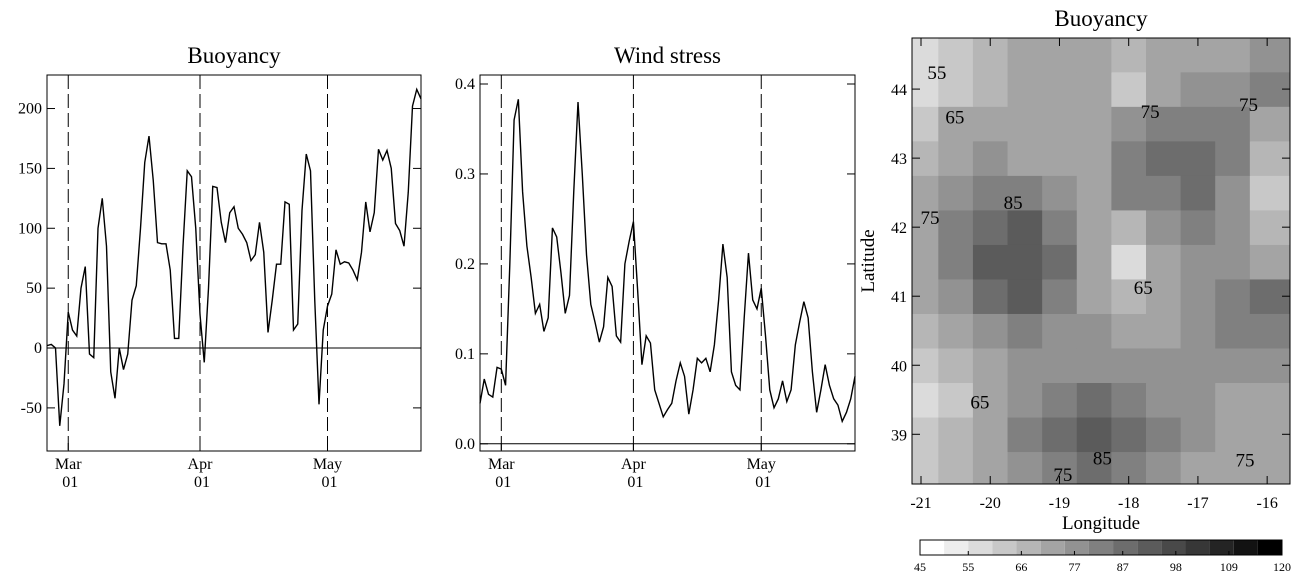  I want to click on x-tick-label: Mar 01, so click(68, 473).